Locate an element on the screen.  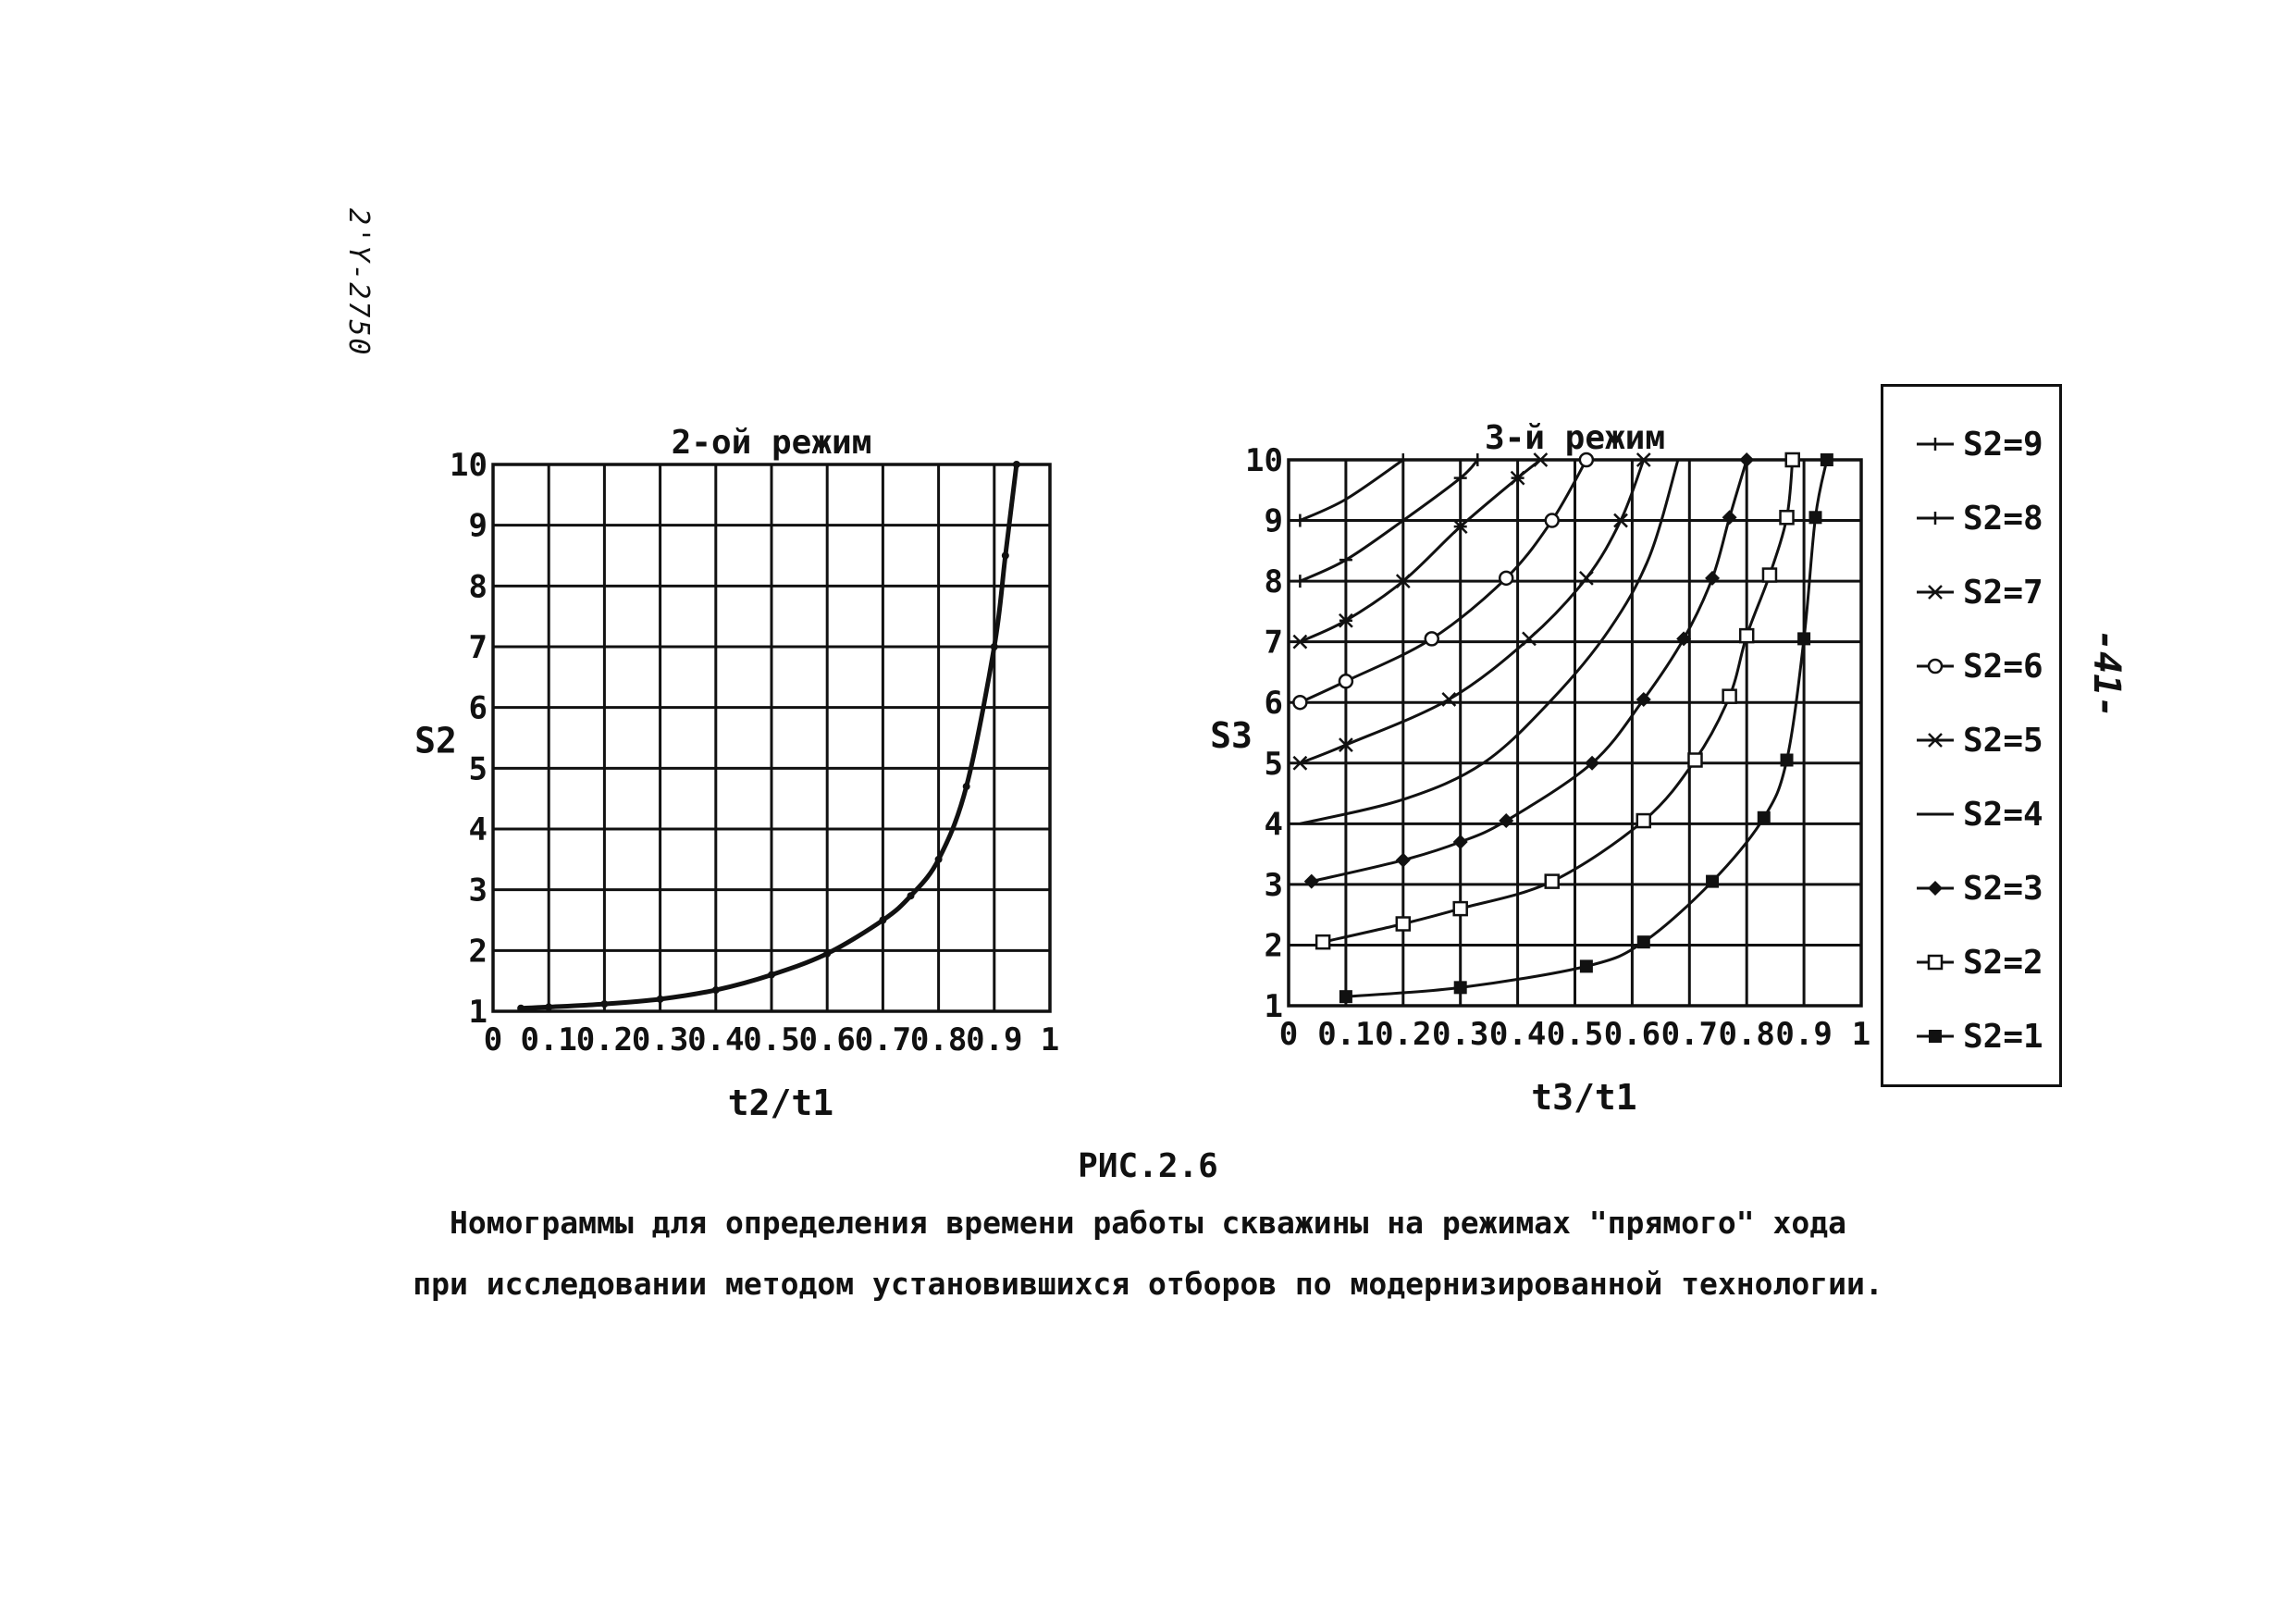
legend-item-s2-9: S2=9 is located at coordinates (1979, 445).